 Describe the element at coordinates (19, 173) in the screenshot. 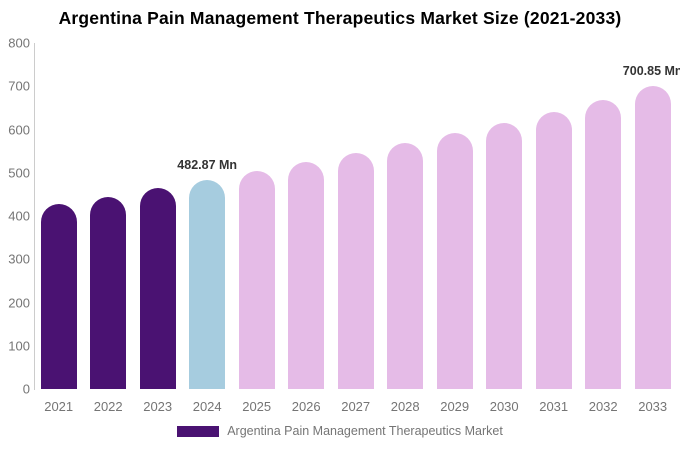

I see `y-tick-label: 500` at that location.